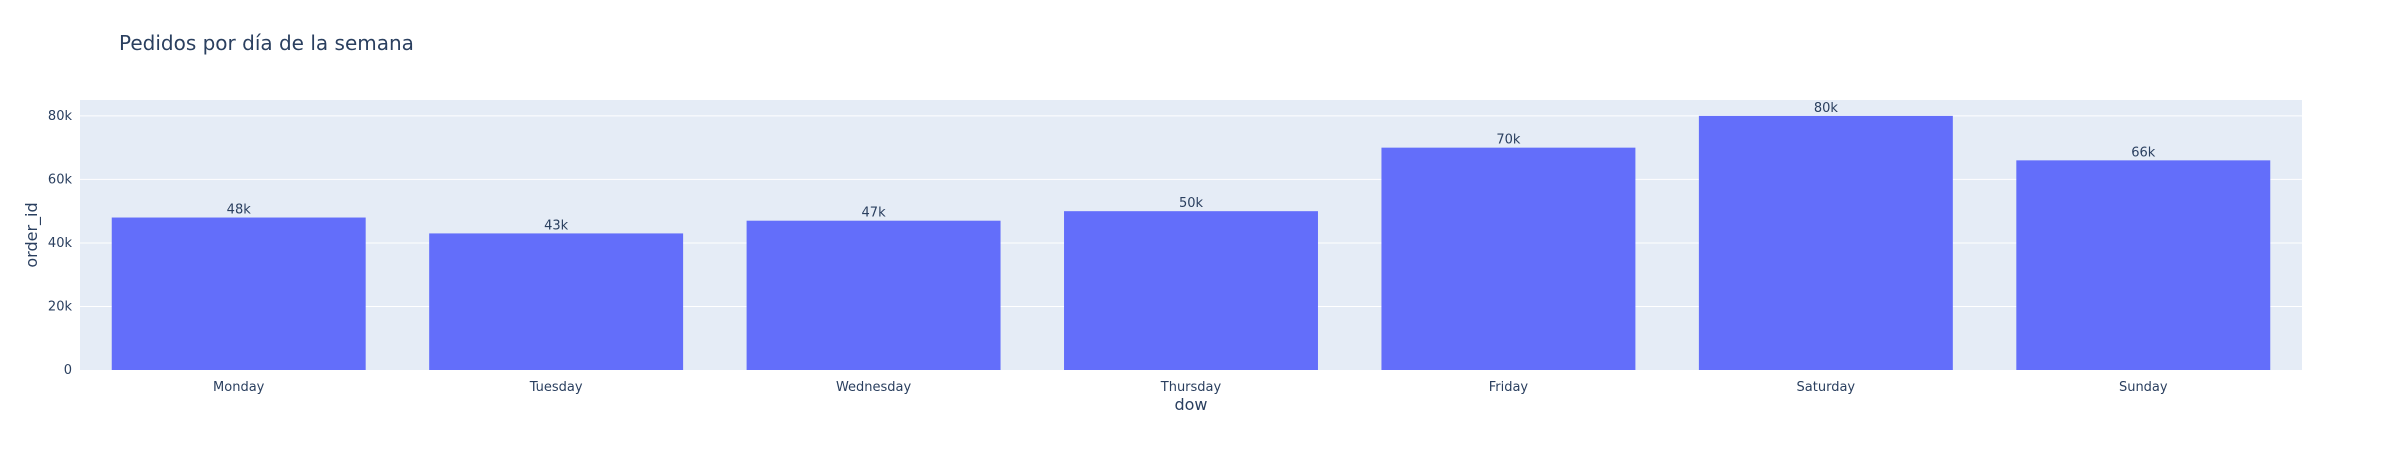  What do you see at coordinates (60, 179) in the screenshot?
I see `y-tick-label: 60k` at bounding box center [60, 179].